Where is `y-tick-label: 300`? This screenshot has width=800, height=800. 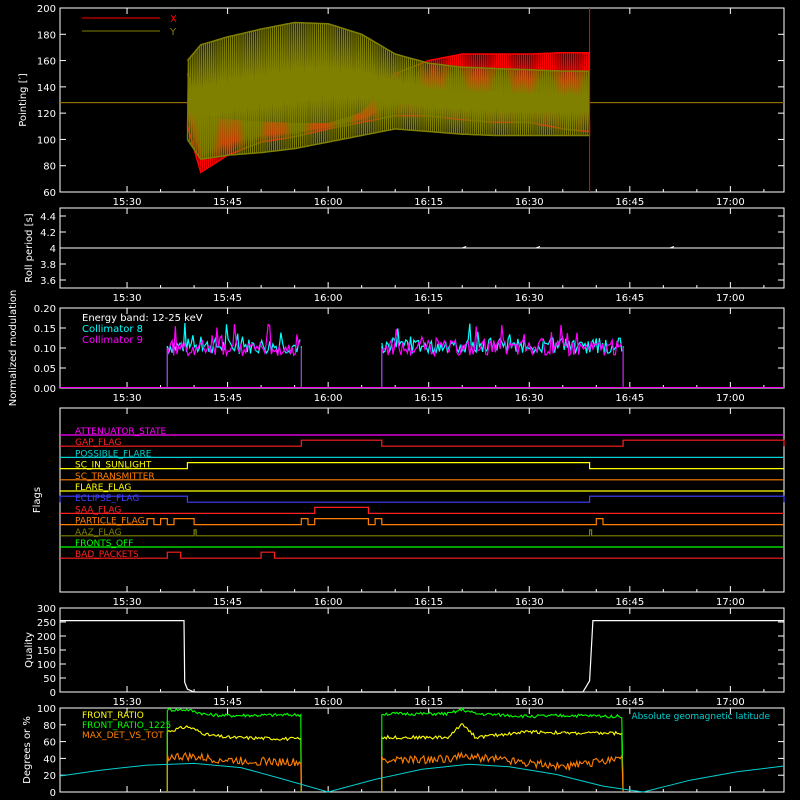
y-tick-label: 300 is located at coordinates (46, 609).